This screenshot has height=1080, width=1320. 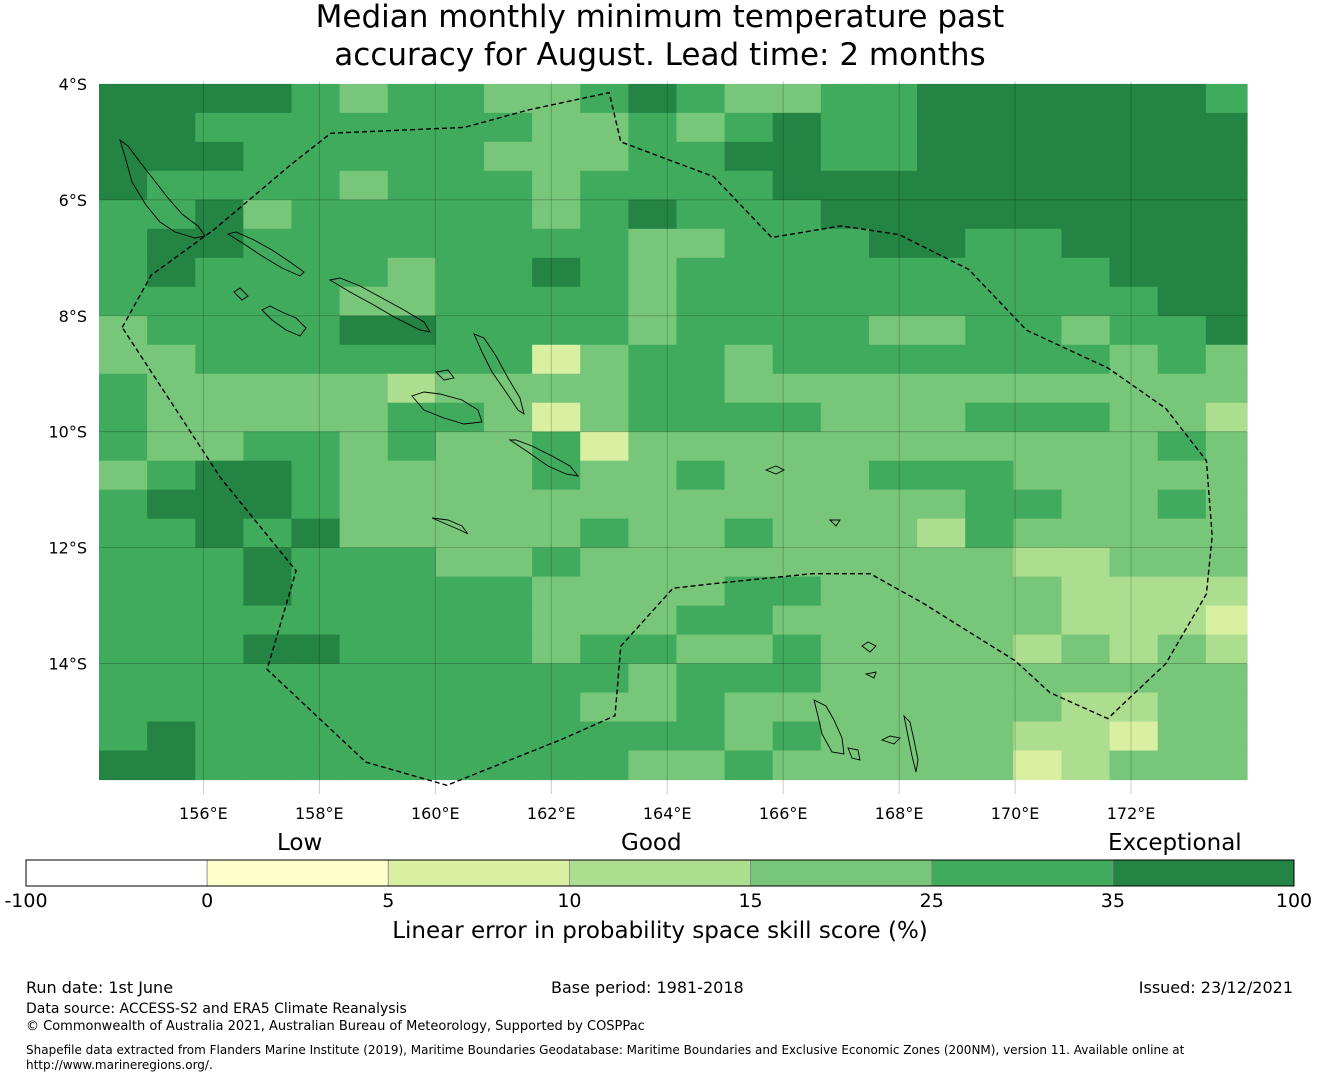 What do you see at coordinates (869, 647) in the screenshot?
I see `island-gaua` at bounding box center [869, 647].